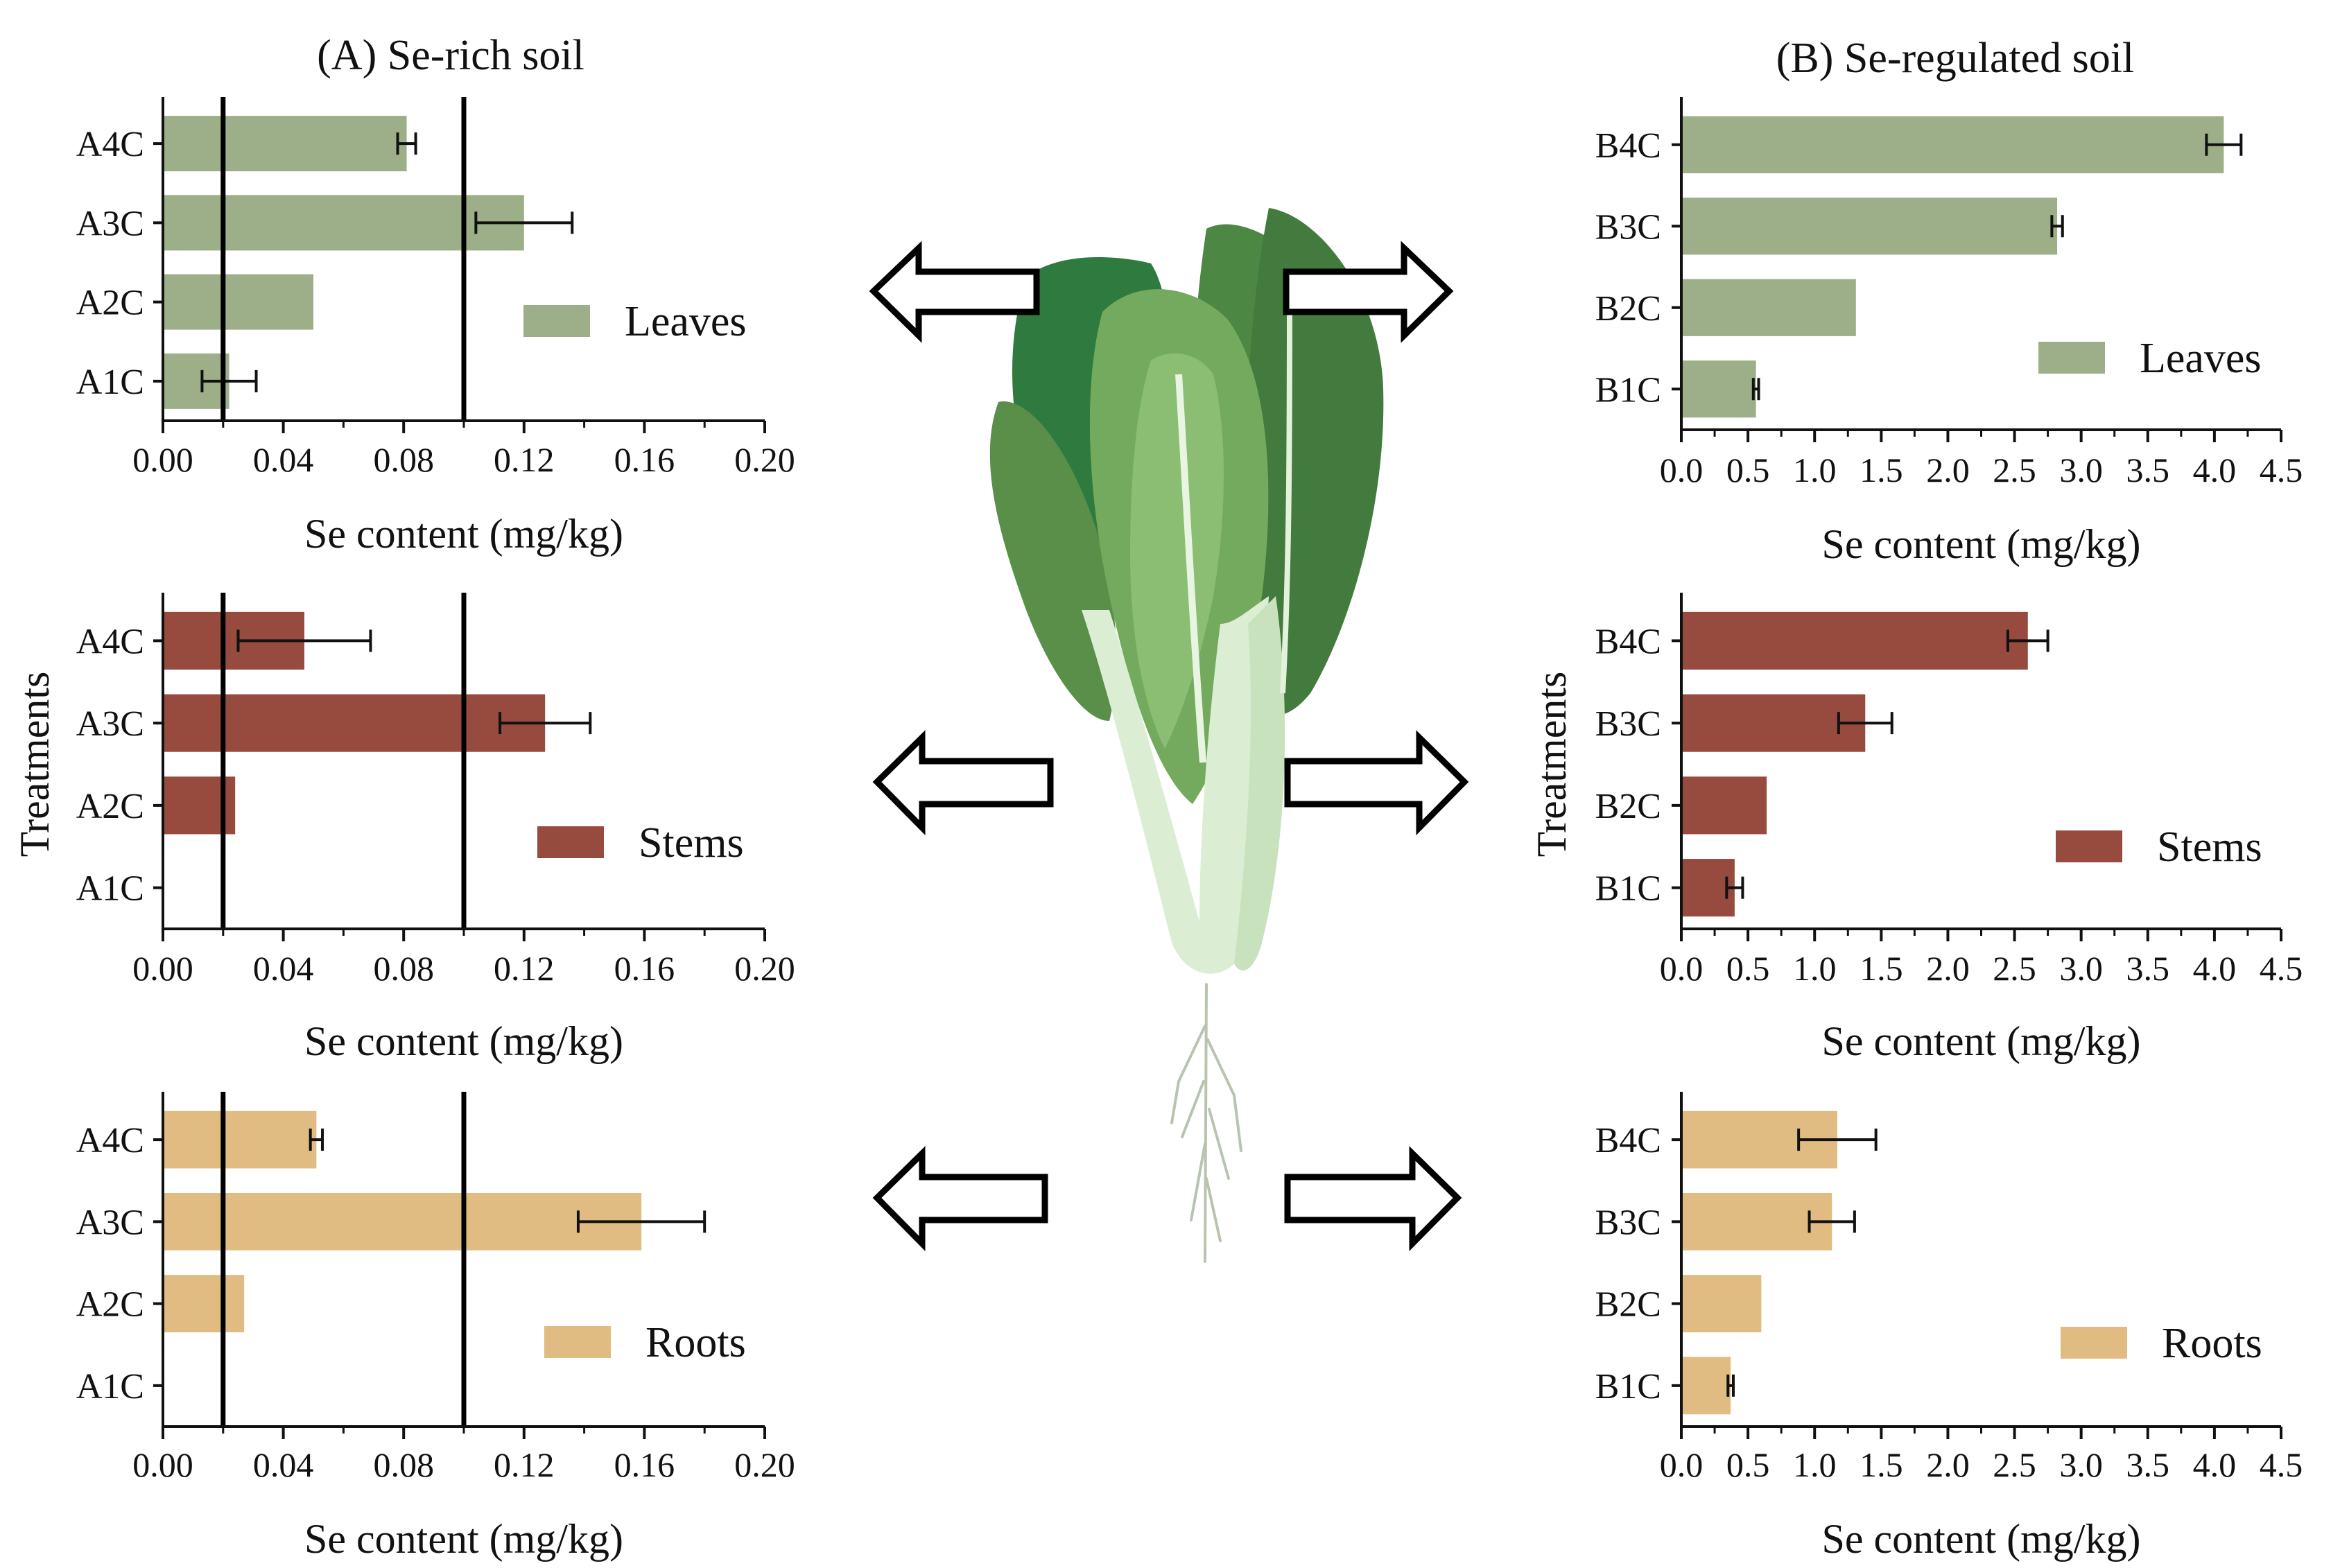 The width and height of the screenshot is (2340, 1568). Describe the element at coordinates (1756, 1221) in the screenshot. I see `bar-B3C` at that location.